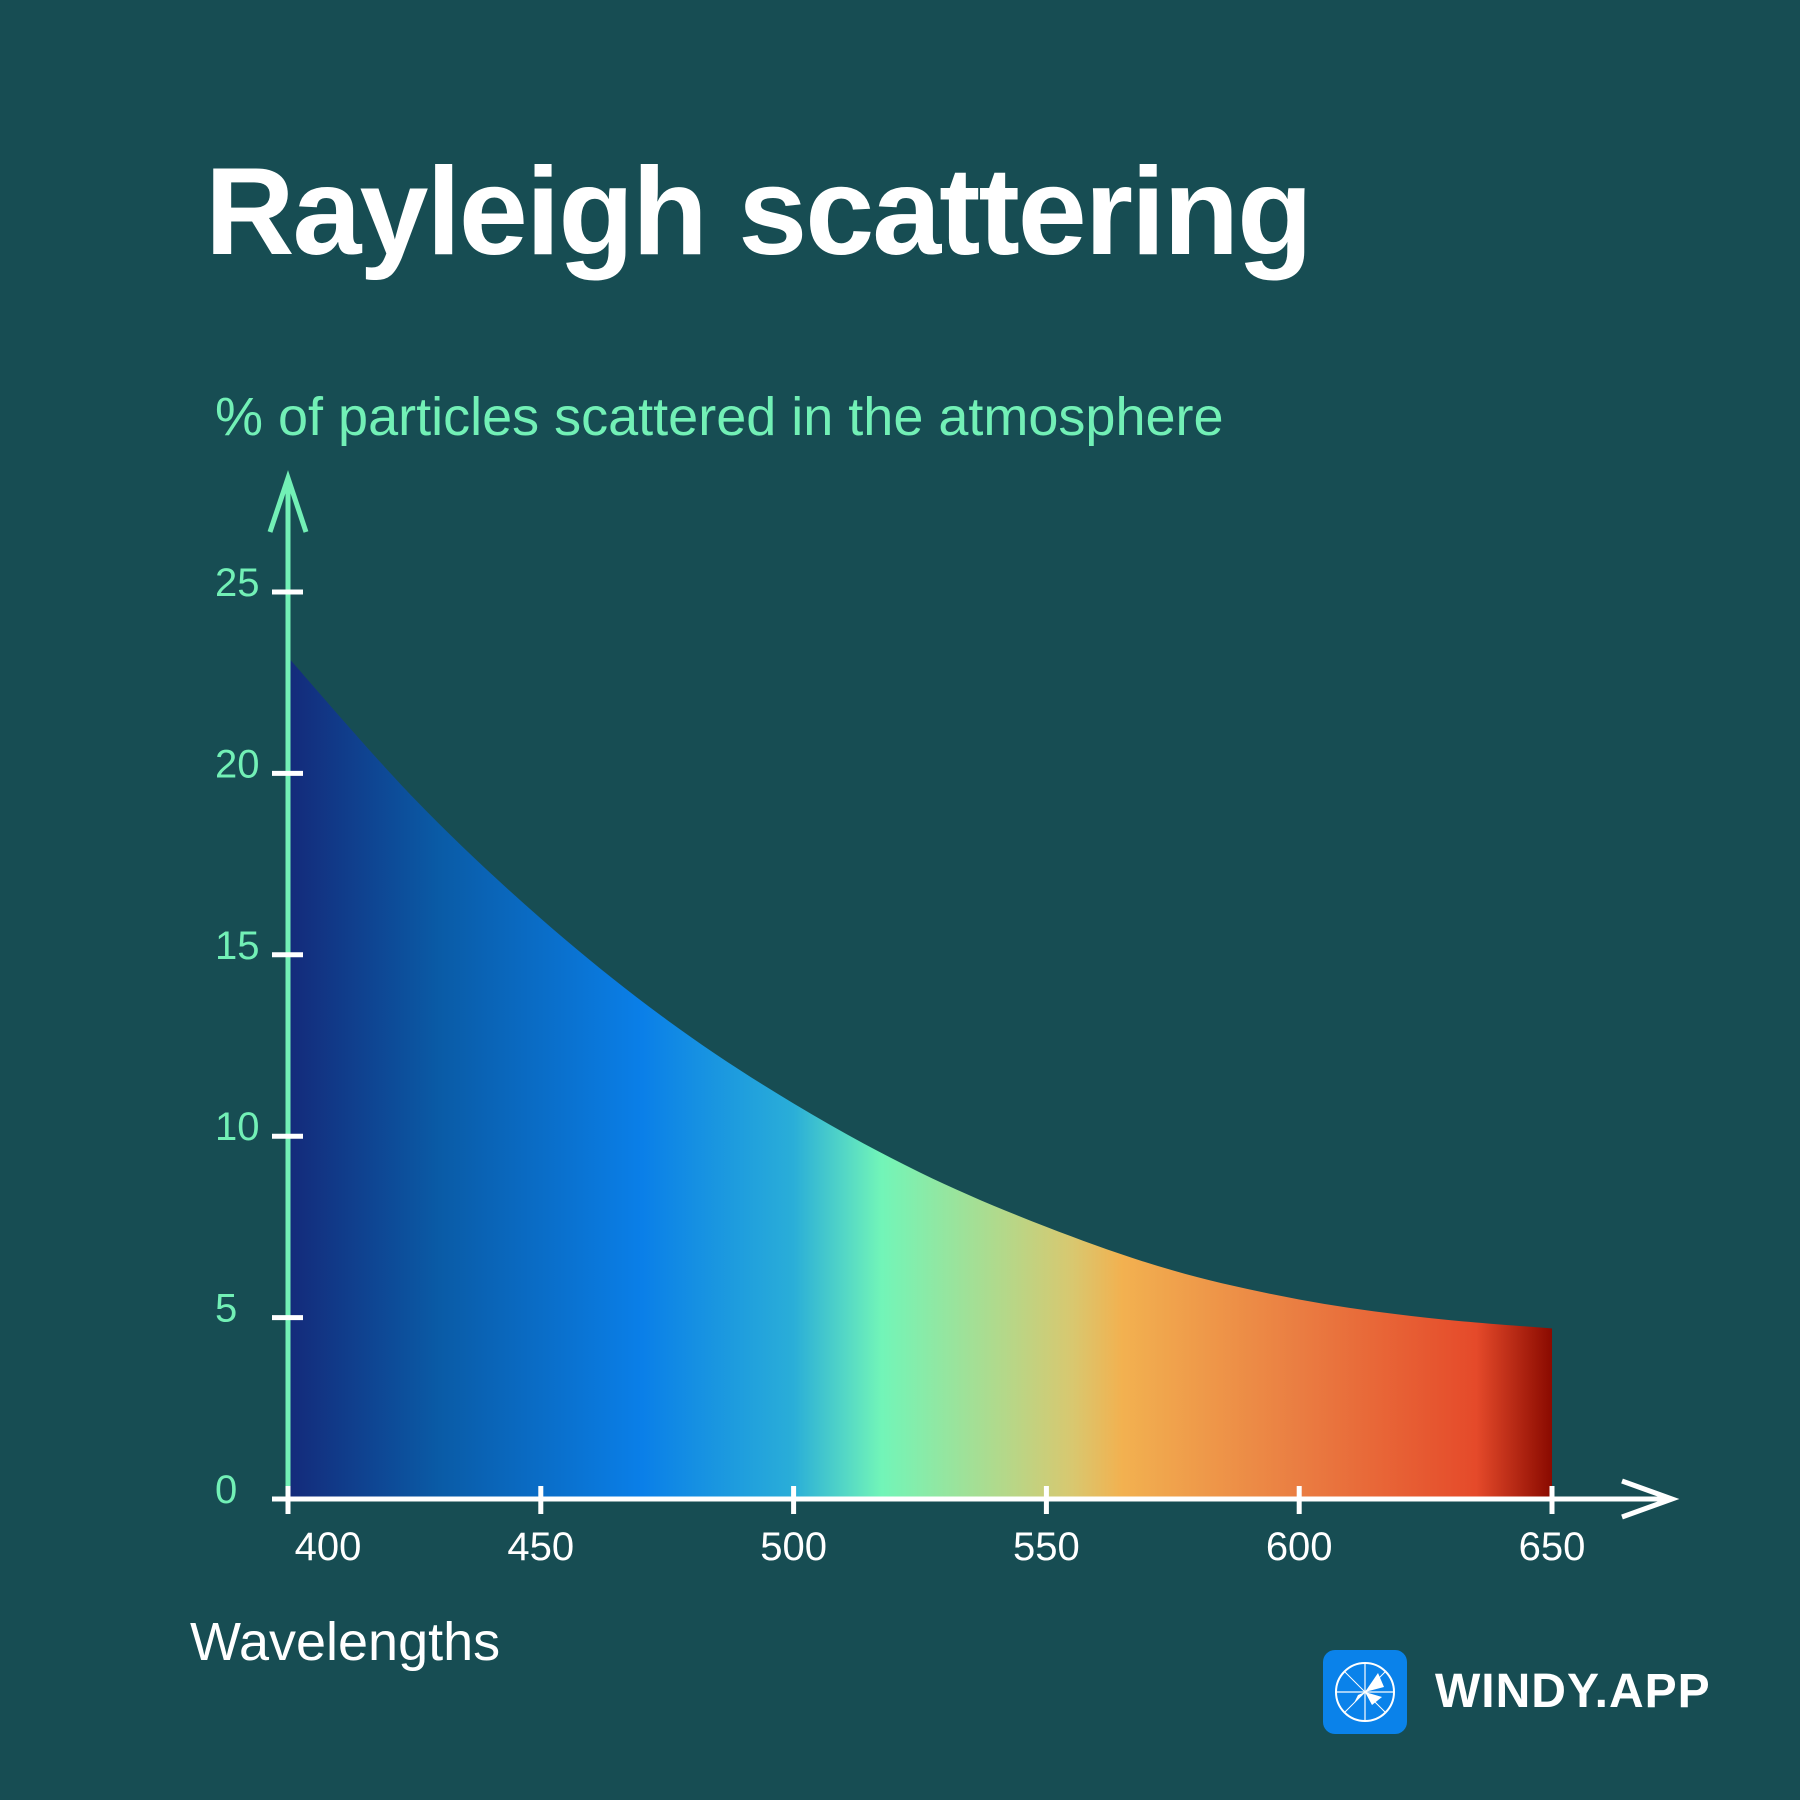  What do you see at coordinates (345, 1642) in the screenshot?
I see `x-axis-label: Wavelengths` at bounding box center [345, 1642].